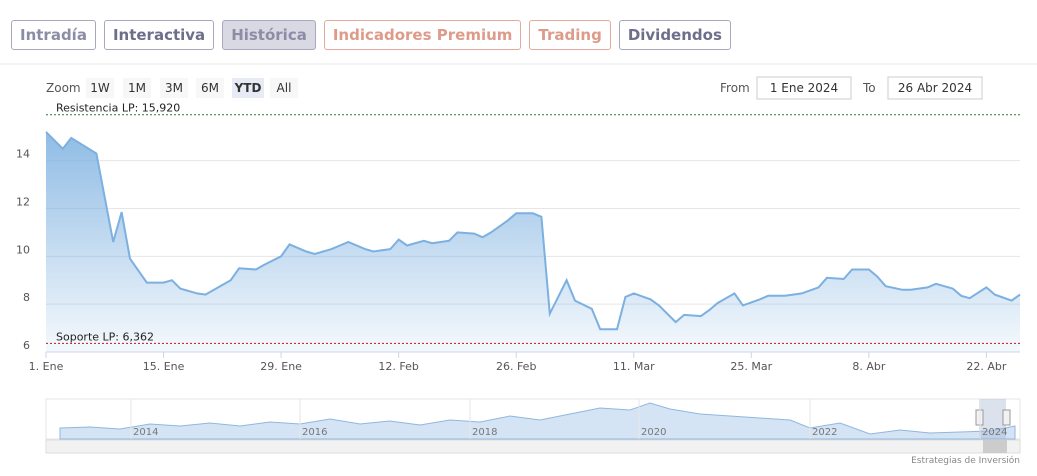 The width and height of the screenshot is (1037, 476). Describe the element at coordinates (159, 35) in the screenshot. I see `tab: Interactiva` at that location.